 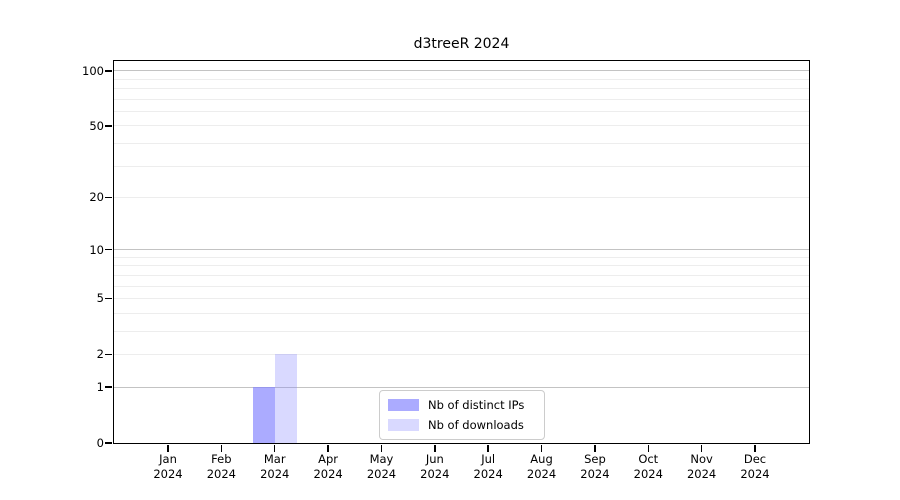 I want to click on x-tick-label: Jan 2024, so click(x=168, y=466).